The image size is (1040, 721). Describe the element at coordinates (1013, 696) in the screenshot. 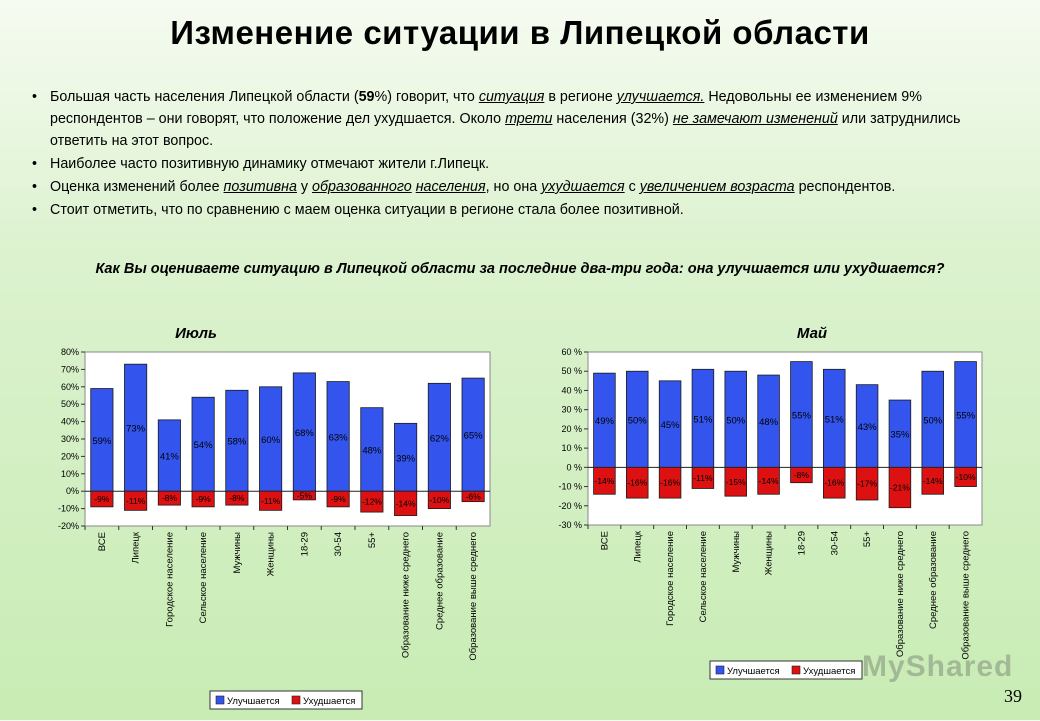

I see `page-number: 39` at that location.